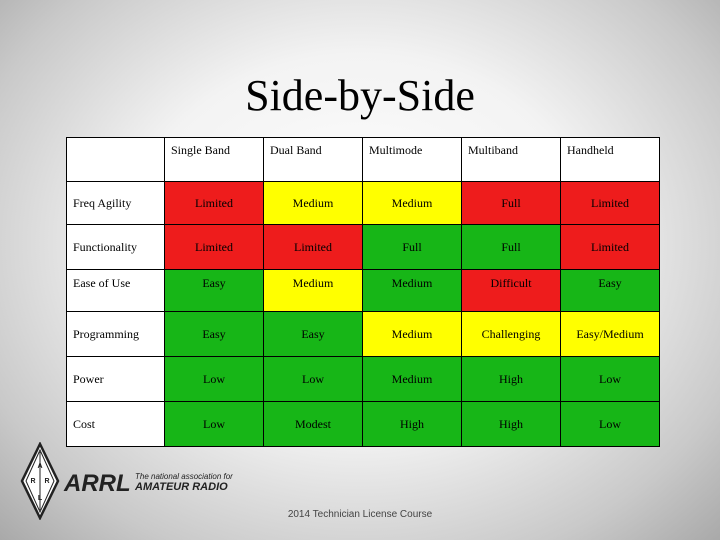  Describe the element at coordinates (610, 334) in the screenshot. I see `rating-cell: Easy/Medium` at that location.